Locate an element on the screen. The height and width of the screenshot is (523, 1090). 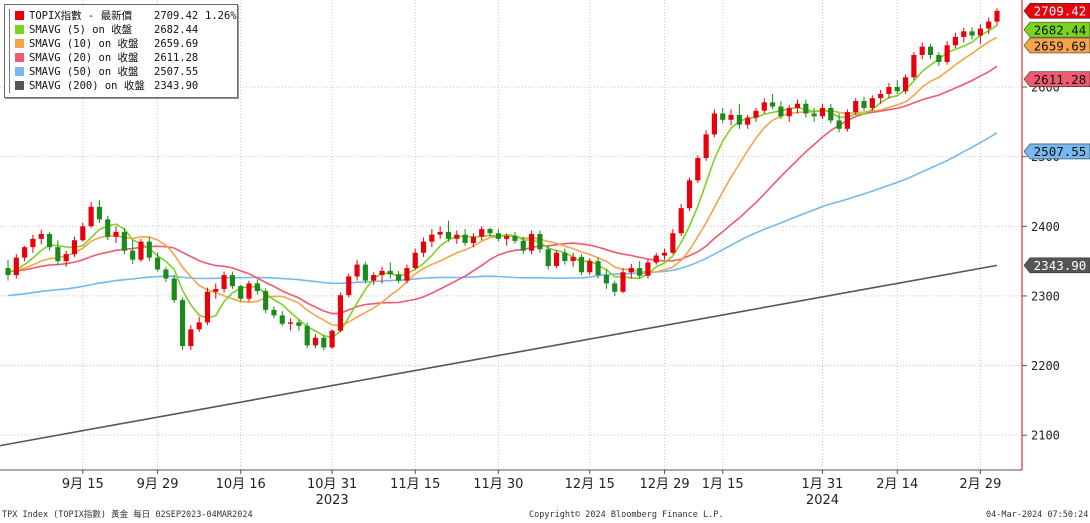
y-tick-label: 2300 is located at coordinates (1045, 296).